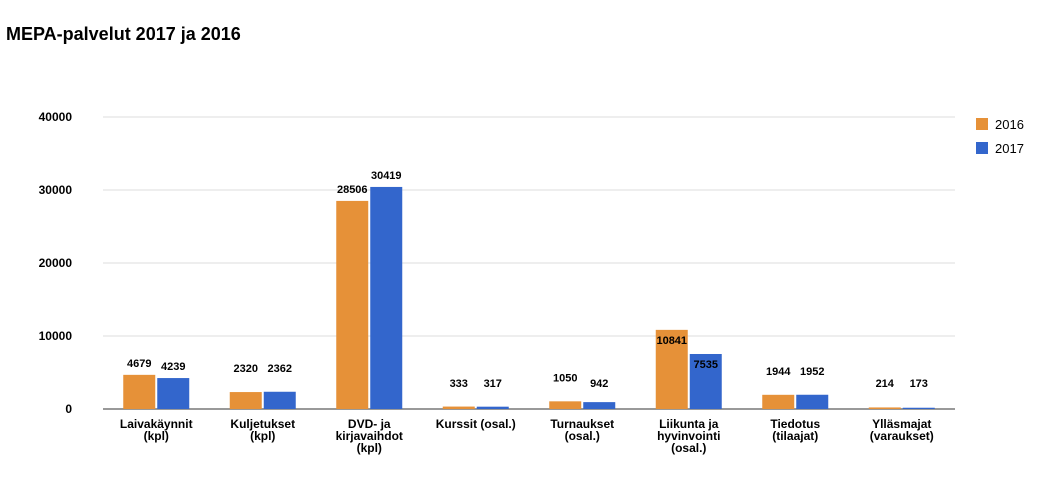 The height and width of the screenshot is (480, 1052). I want to click on data-label-2017: 942, so click(599, 384).